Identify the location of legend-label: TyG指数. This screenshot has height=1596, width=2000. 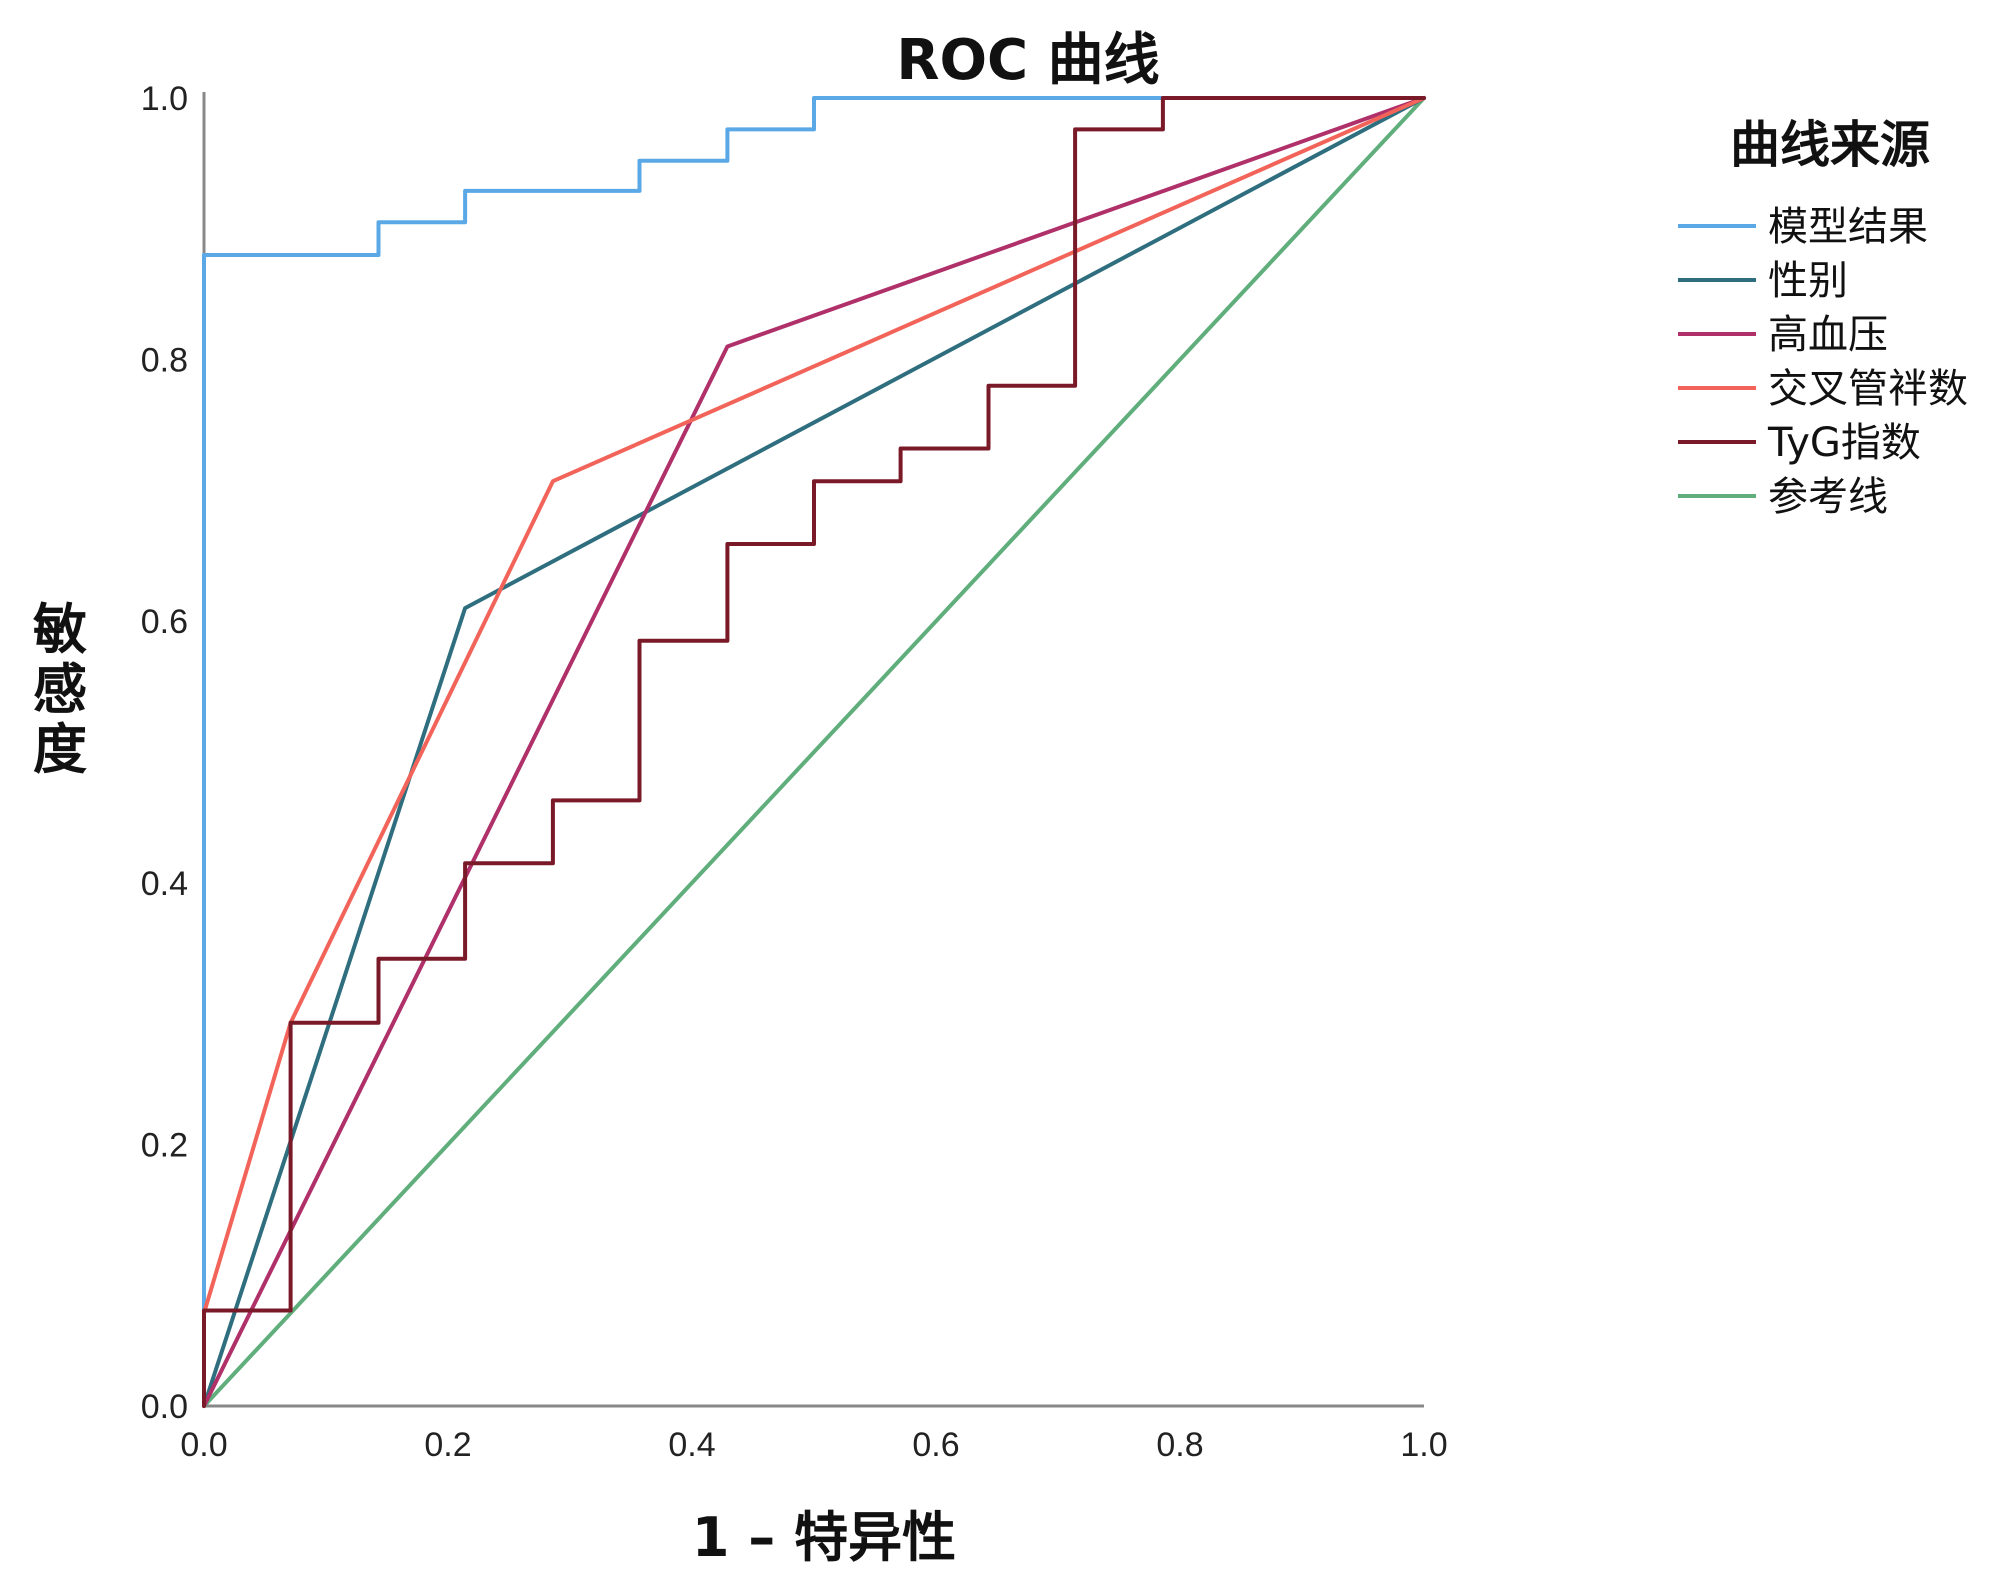
(1844, 443).